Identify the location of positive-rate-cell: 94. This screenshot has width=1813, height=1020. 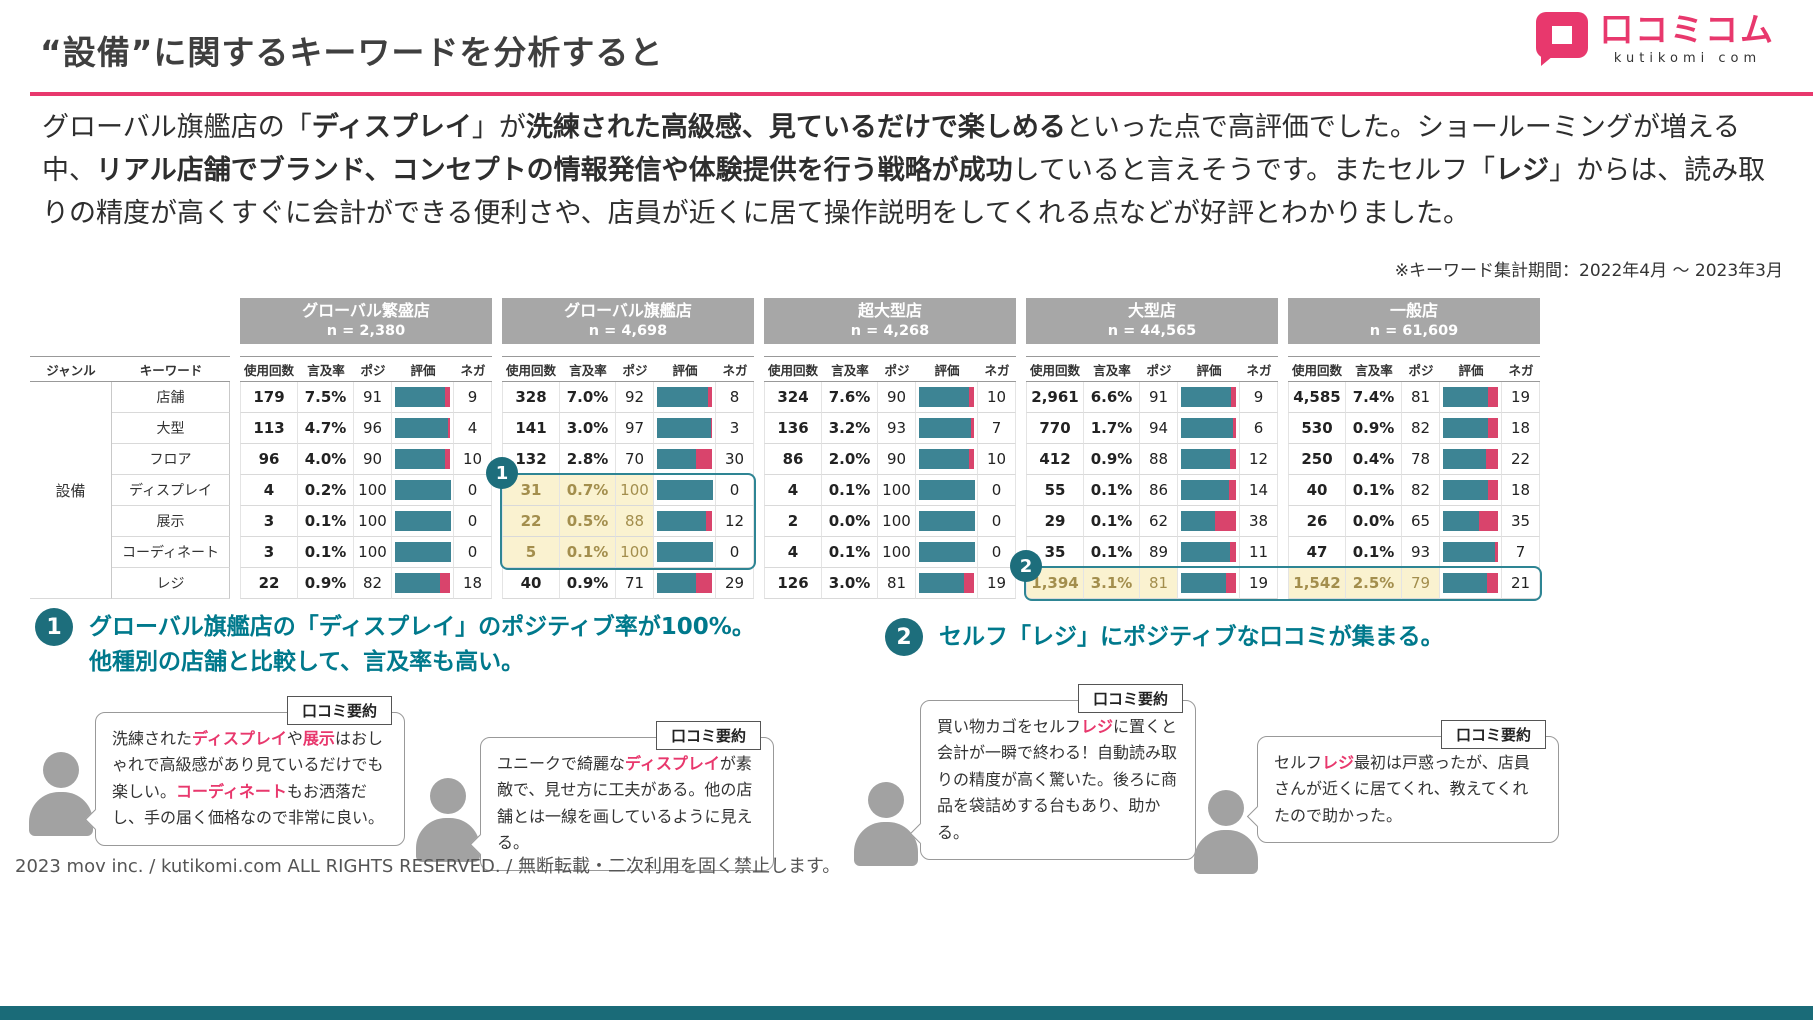
(1159, 428).